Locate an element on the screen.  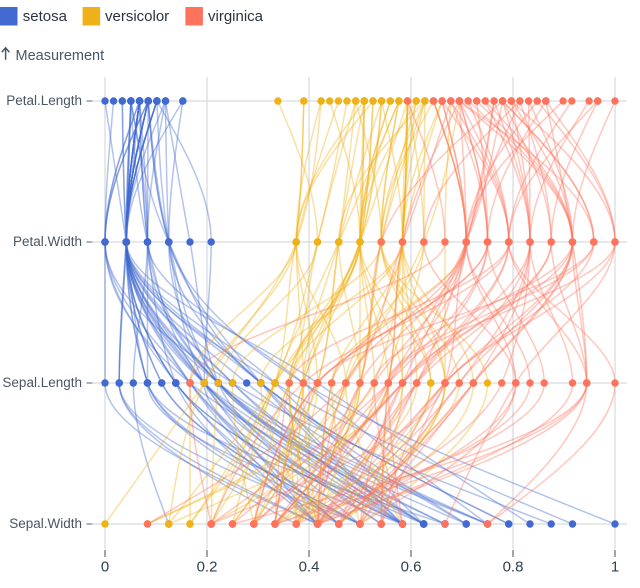
svg-text: 0.2 is located at coordinates (207, 567).